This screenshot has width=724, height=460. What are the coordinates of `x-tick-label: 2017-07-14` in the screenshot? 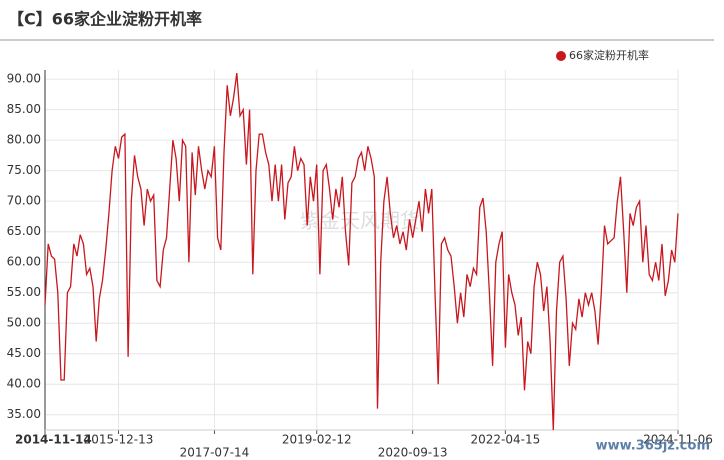 It's located at (215, 453).